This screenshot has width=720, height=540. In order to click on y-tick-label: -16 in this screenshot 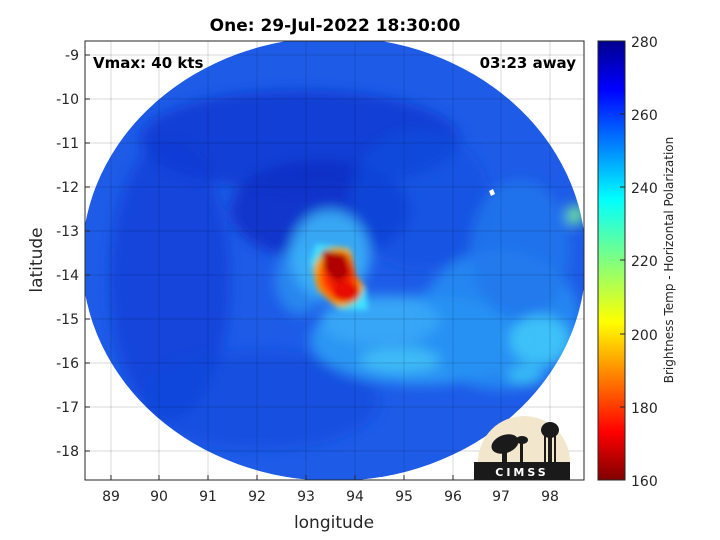, I will do `click(67, 364)`.